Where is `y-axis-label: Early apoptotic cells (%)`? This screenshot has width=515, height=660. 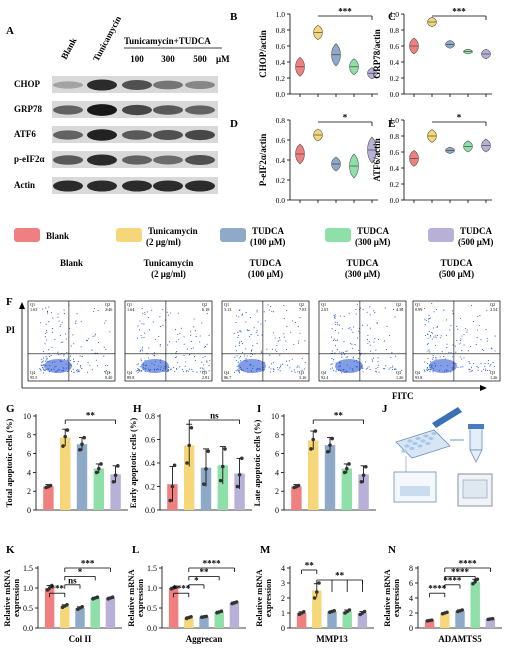
y-axis-label: Early apoptotic cells (%) is located at coordinates (133, 463).